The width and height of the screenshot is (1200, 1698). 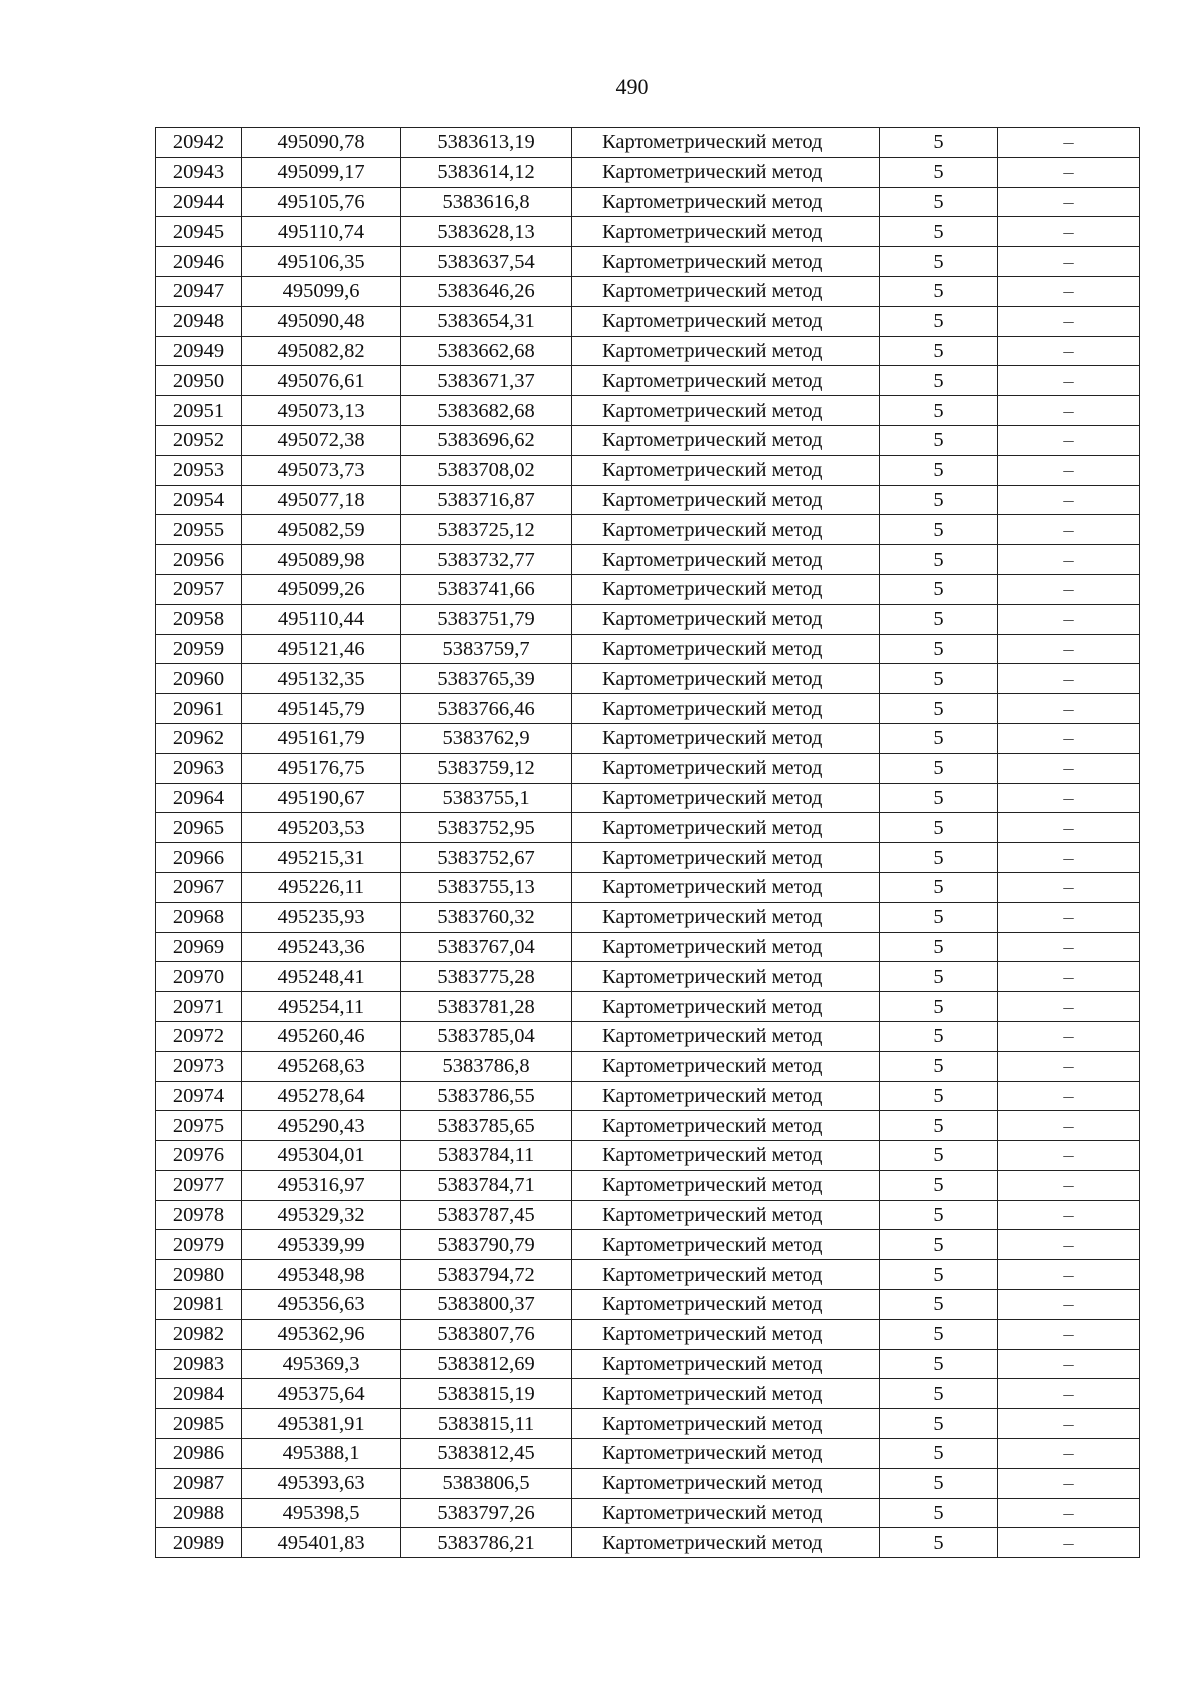 I want to click on y-coordinate-cell: 5383708,02, so click(x=486, y=470).